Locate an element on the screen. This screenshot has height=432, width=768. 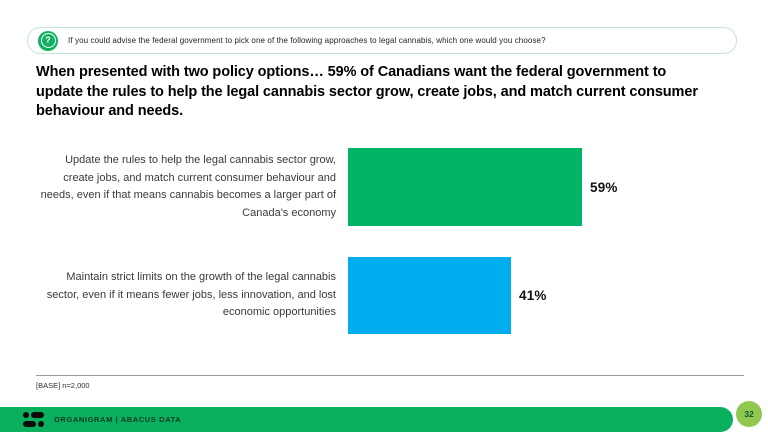
bar-row: 41% is located at coordinates (447, 295).